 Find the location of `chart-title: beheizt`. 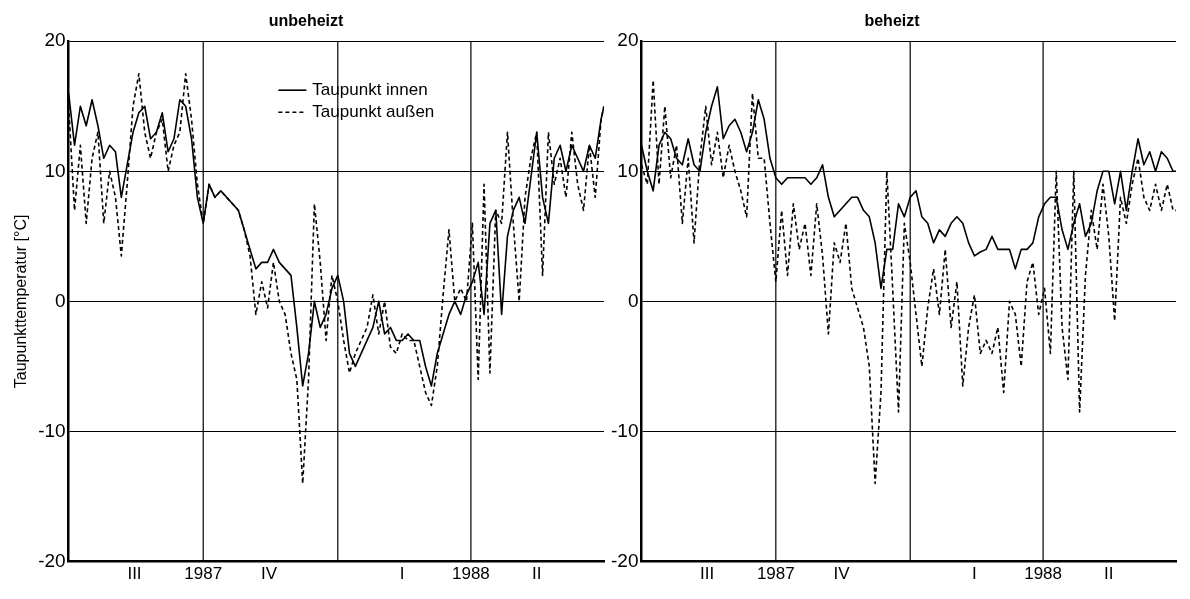

chart-title: beheizt is located at coordinates (892, 21).